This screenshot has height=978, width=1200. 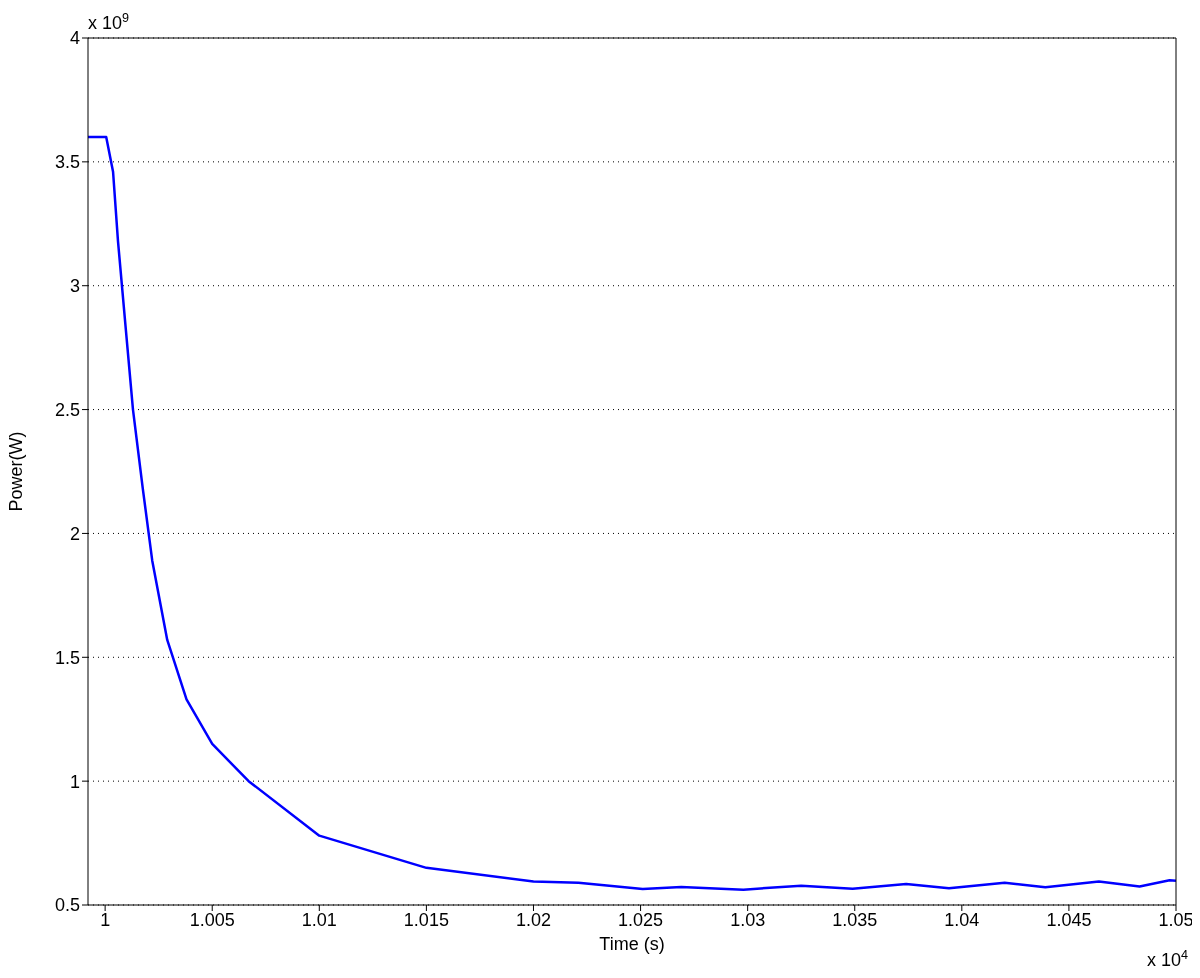 I want to click on x-tick-label: 1, so click(x=105, y=919).